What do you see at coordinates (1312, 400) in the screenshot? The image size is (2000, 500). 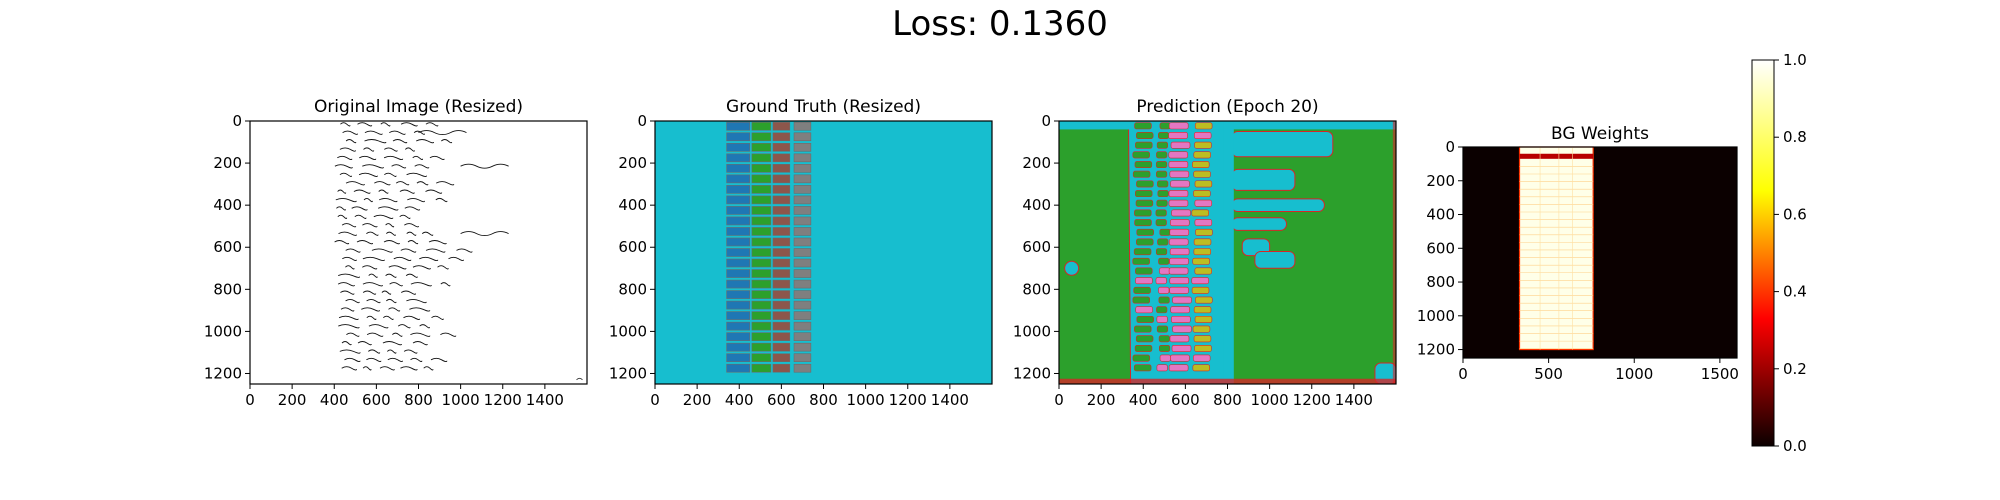 I see `x-tick-label: 1200` at bounding box center [1312, 400].